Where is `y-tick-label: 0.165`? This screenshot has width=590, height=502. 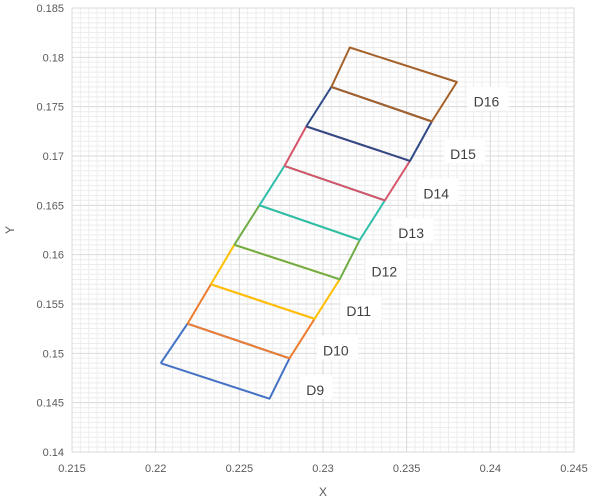
y-tick-label: 0.165 is located at coordinates (50, 206).